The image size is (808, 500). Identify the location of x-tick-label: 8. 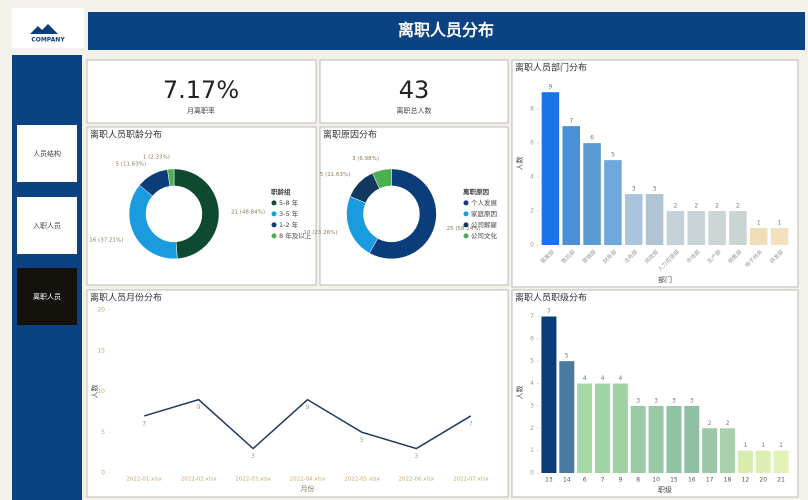
(638, 480).